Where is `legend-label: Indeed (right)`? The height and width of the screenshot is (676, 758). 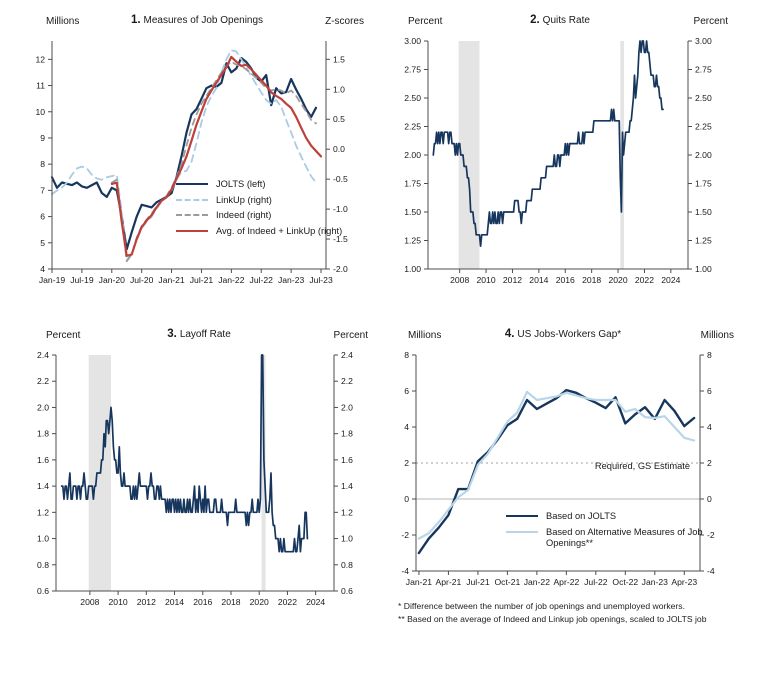 legend-label: Indeed (right) is located at coordinates (244, 215).